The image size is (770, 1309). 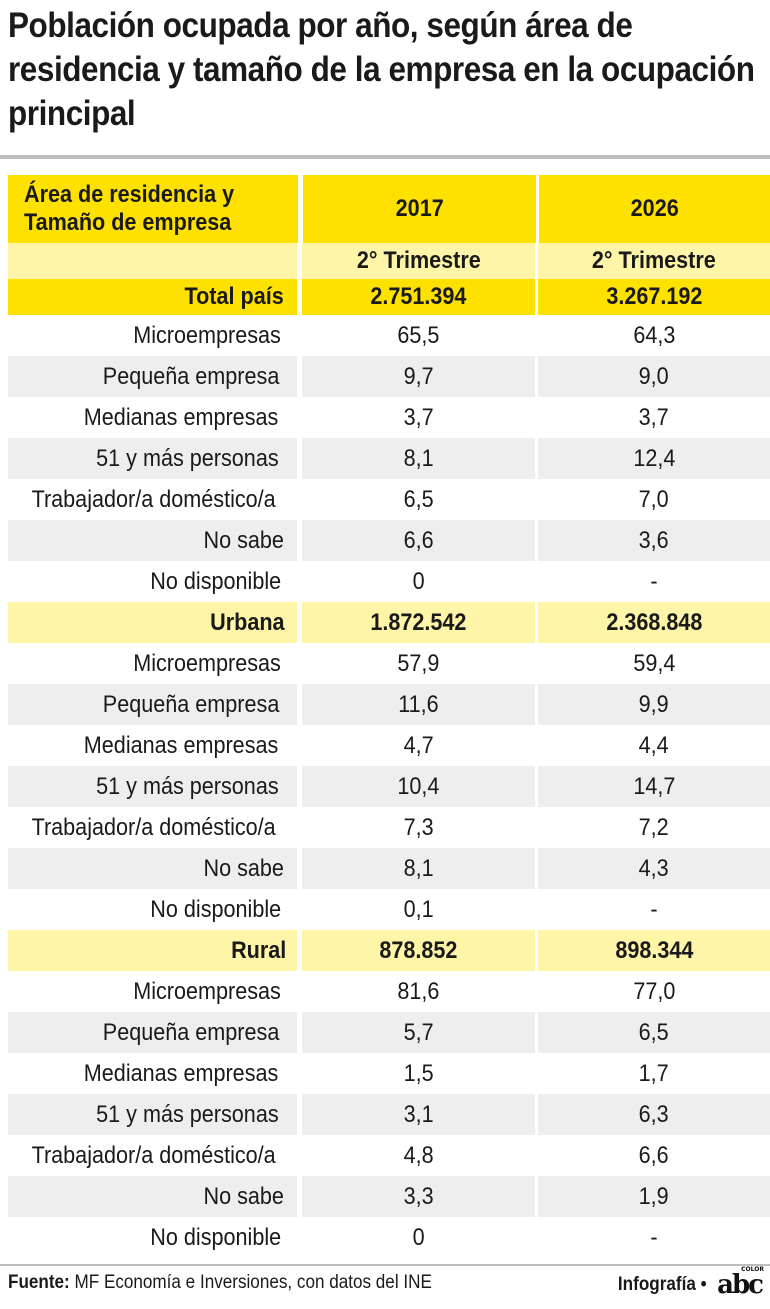 I want to click on table-row: Medianas empresas 3,7 3,7, so click(x=389, y=417).